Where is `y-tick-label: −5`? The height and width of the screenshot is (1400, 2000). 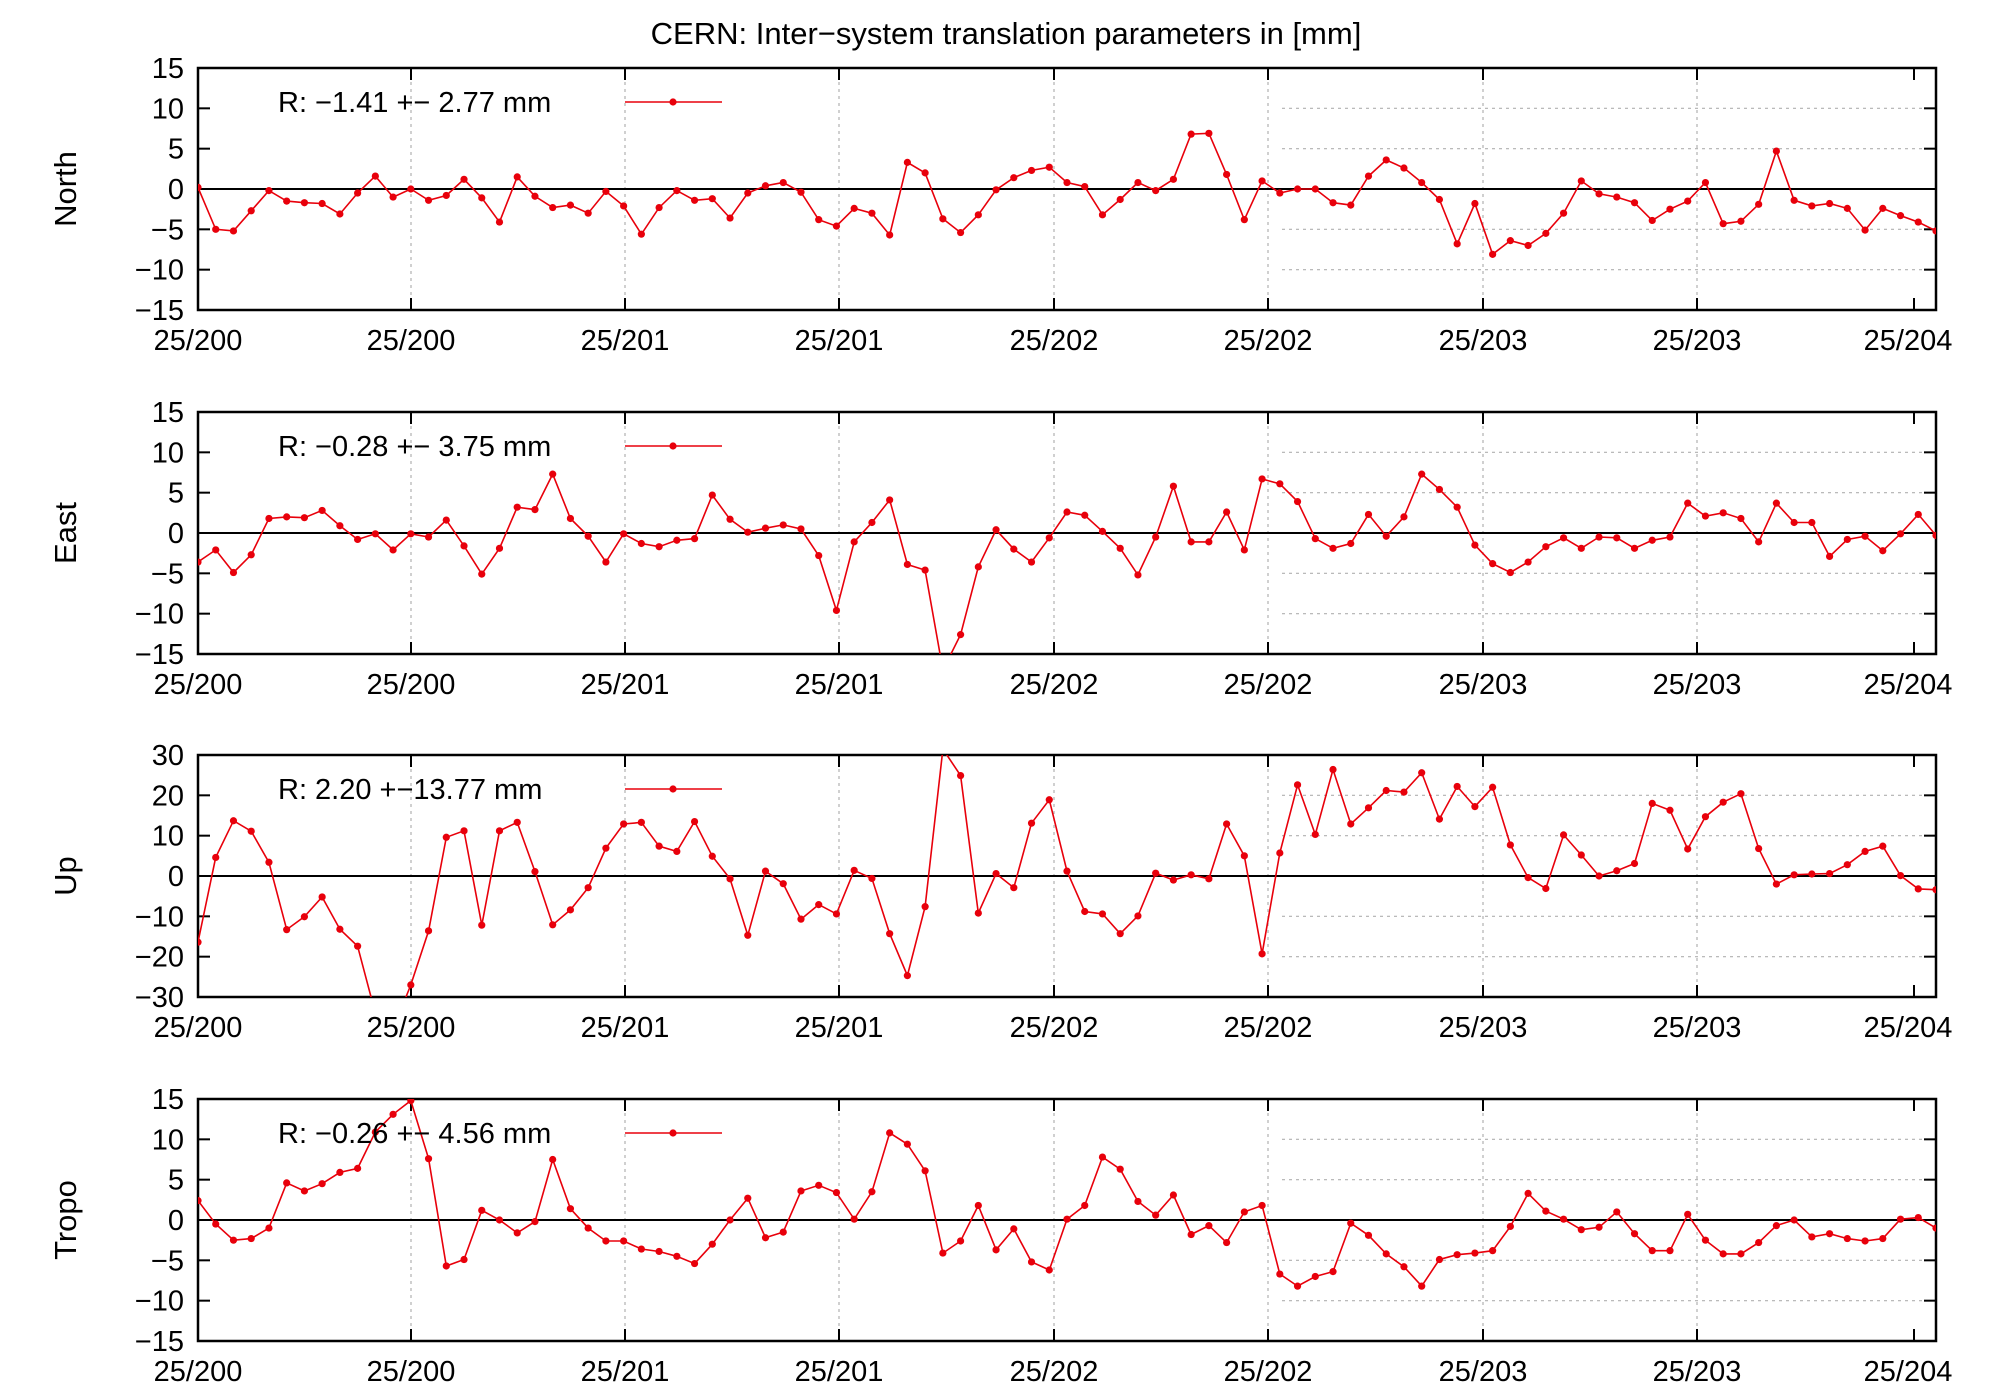
y-tick-label: −5 is located at coordinates (167, 1261).